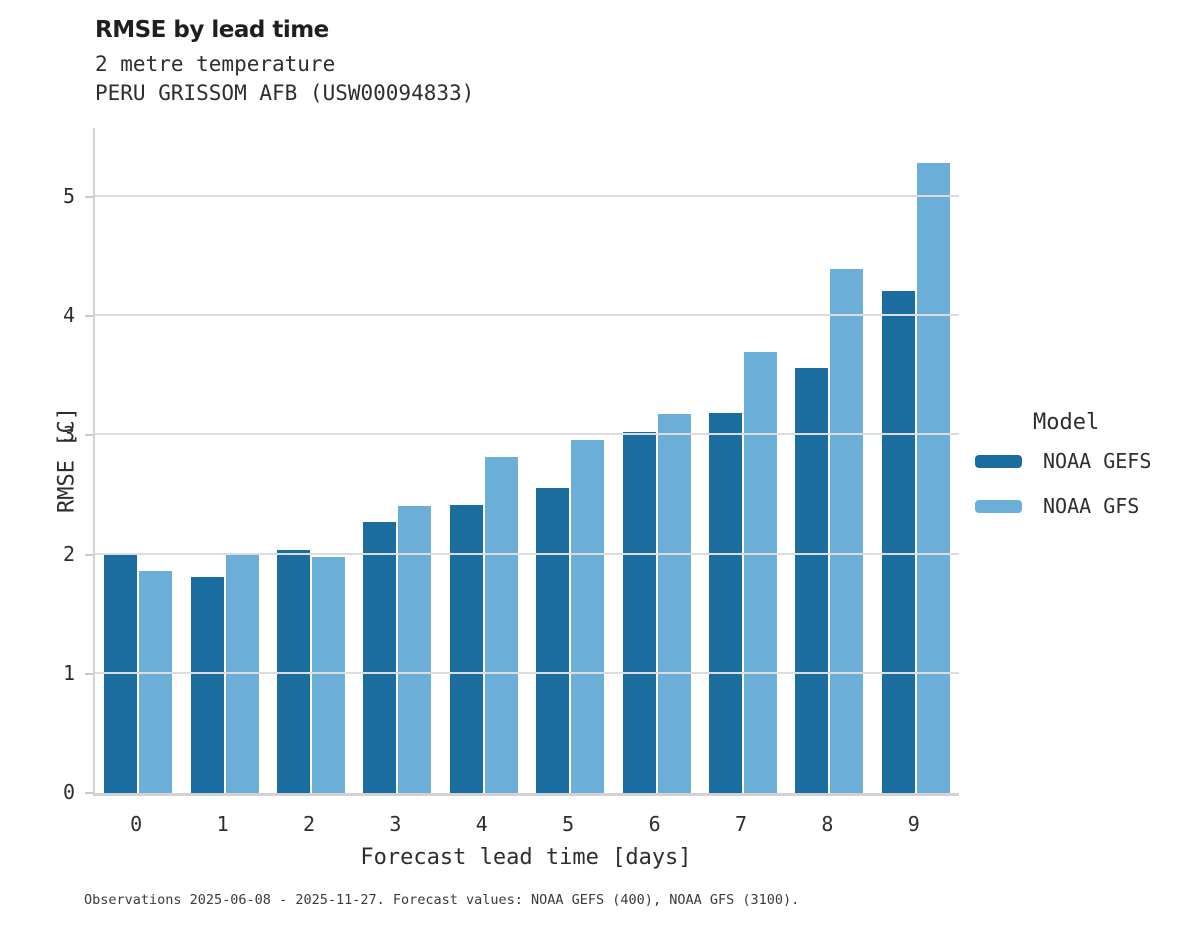  I want to click on x-tick-label-1: 1, so click(222, 824).